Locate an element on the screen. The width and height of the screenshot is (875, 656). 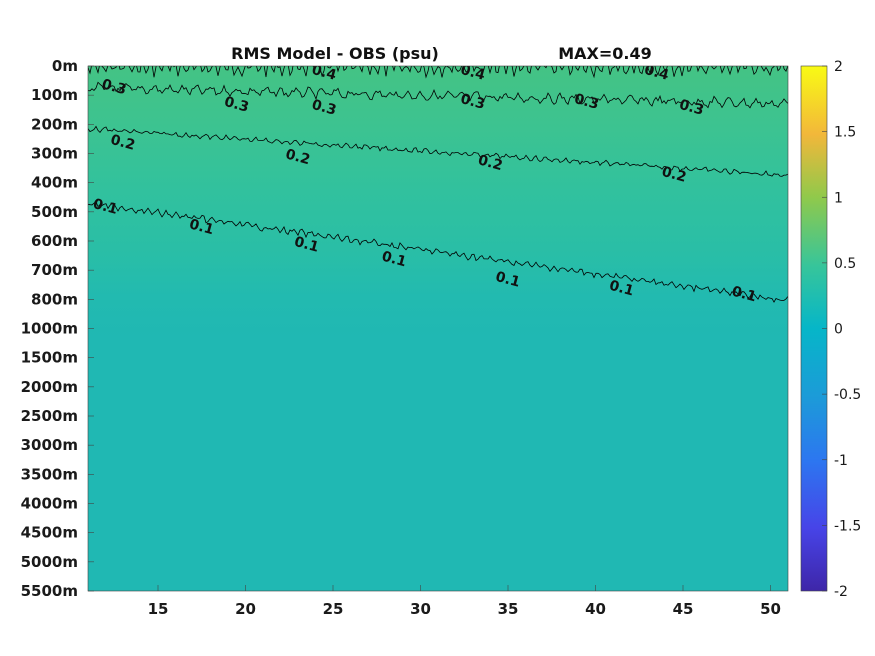
x-tick-label: 35 is located at coordinates (508, 609).